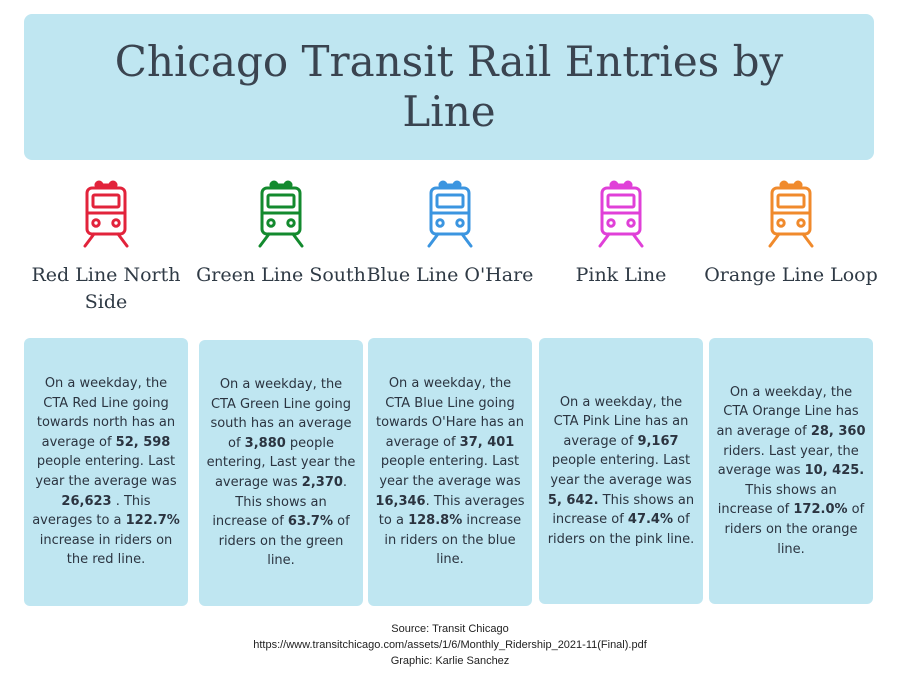 The width and height of the screenshot is (900, 675). What do you see at coordinates (281, 275) in the screenshot?
I see `line-name: Green Line South` at bounding box center [281, 275].